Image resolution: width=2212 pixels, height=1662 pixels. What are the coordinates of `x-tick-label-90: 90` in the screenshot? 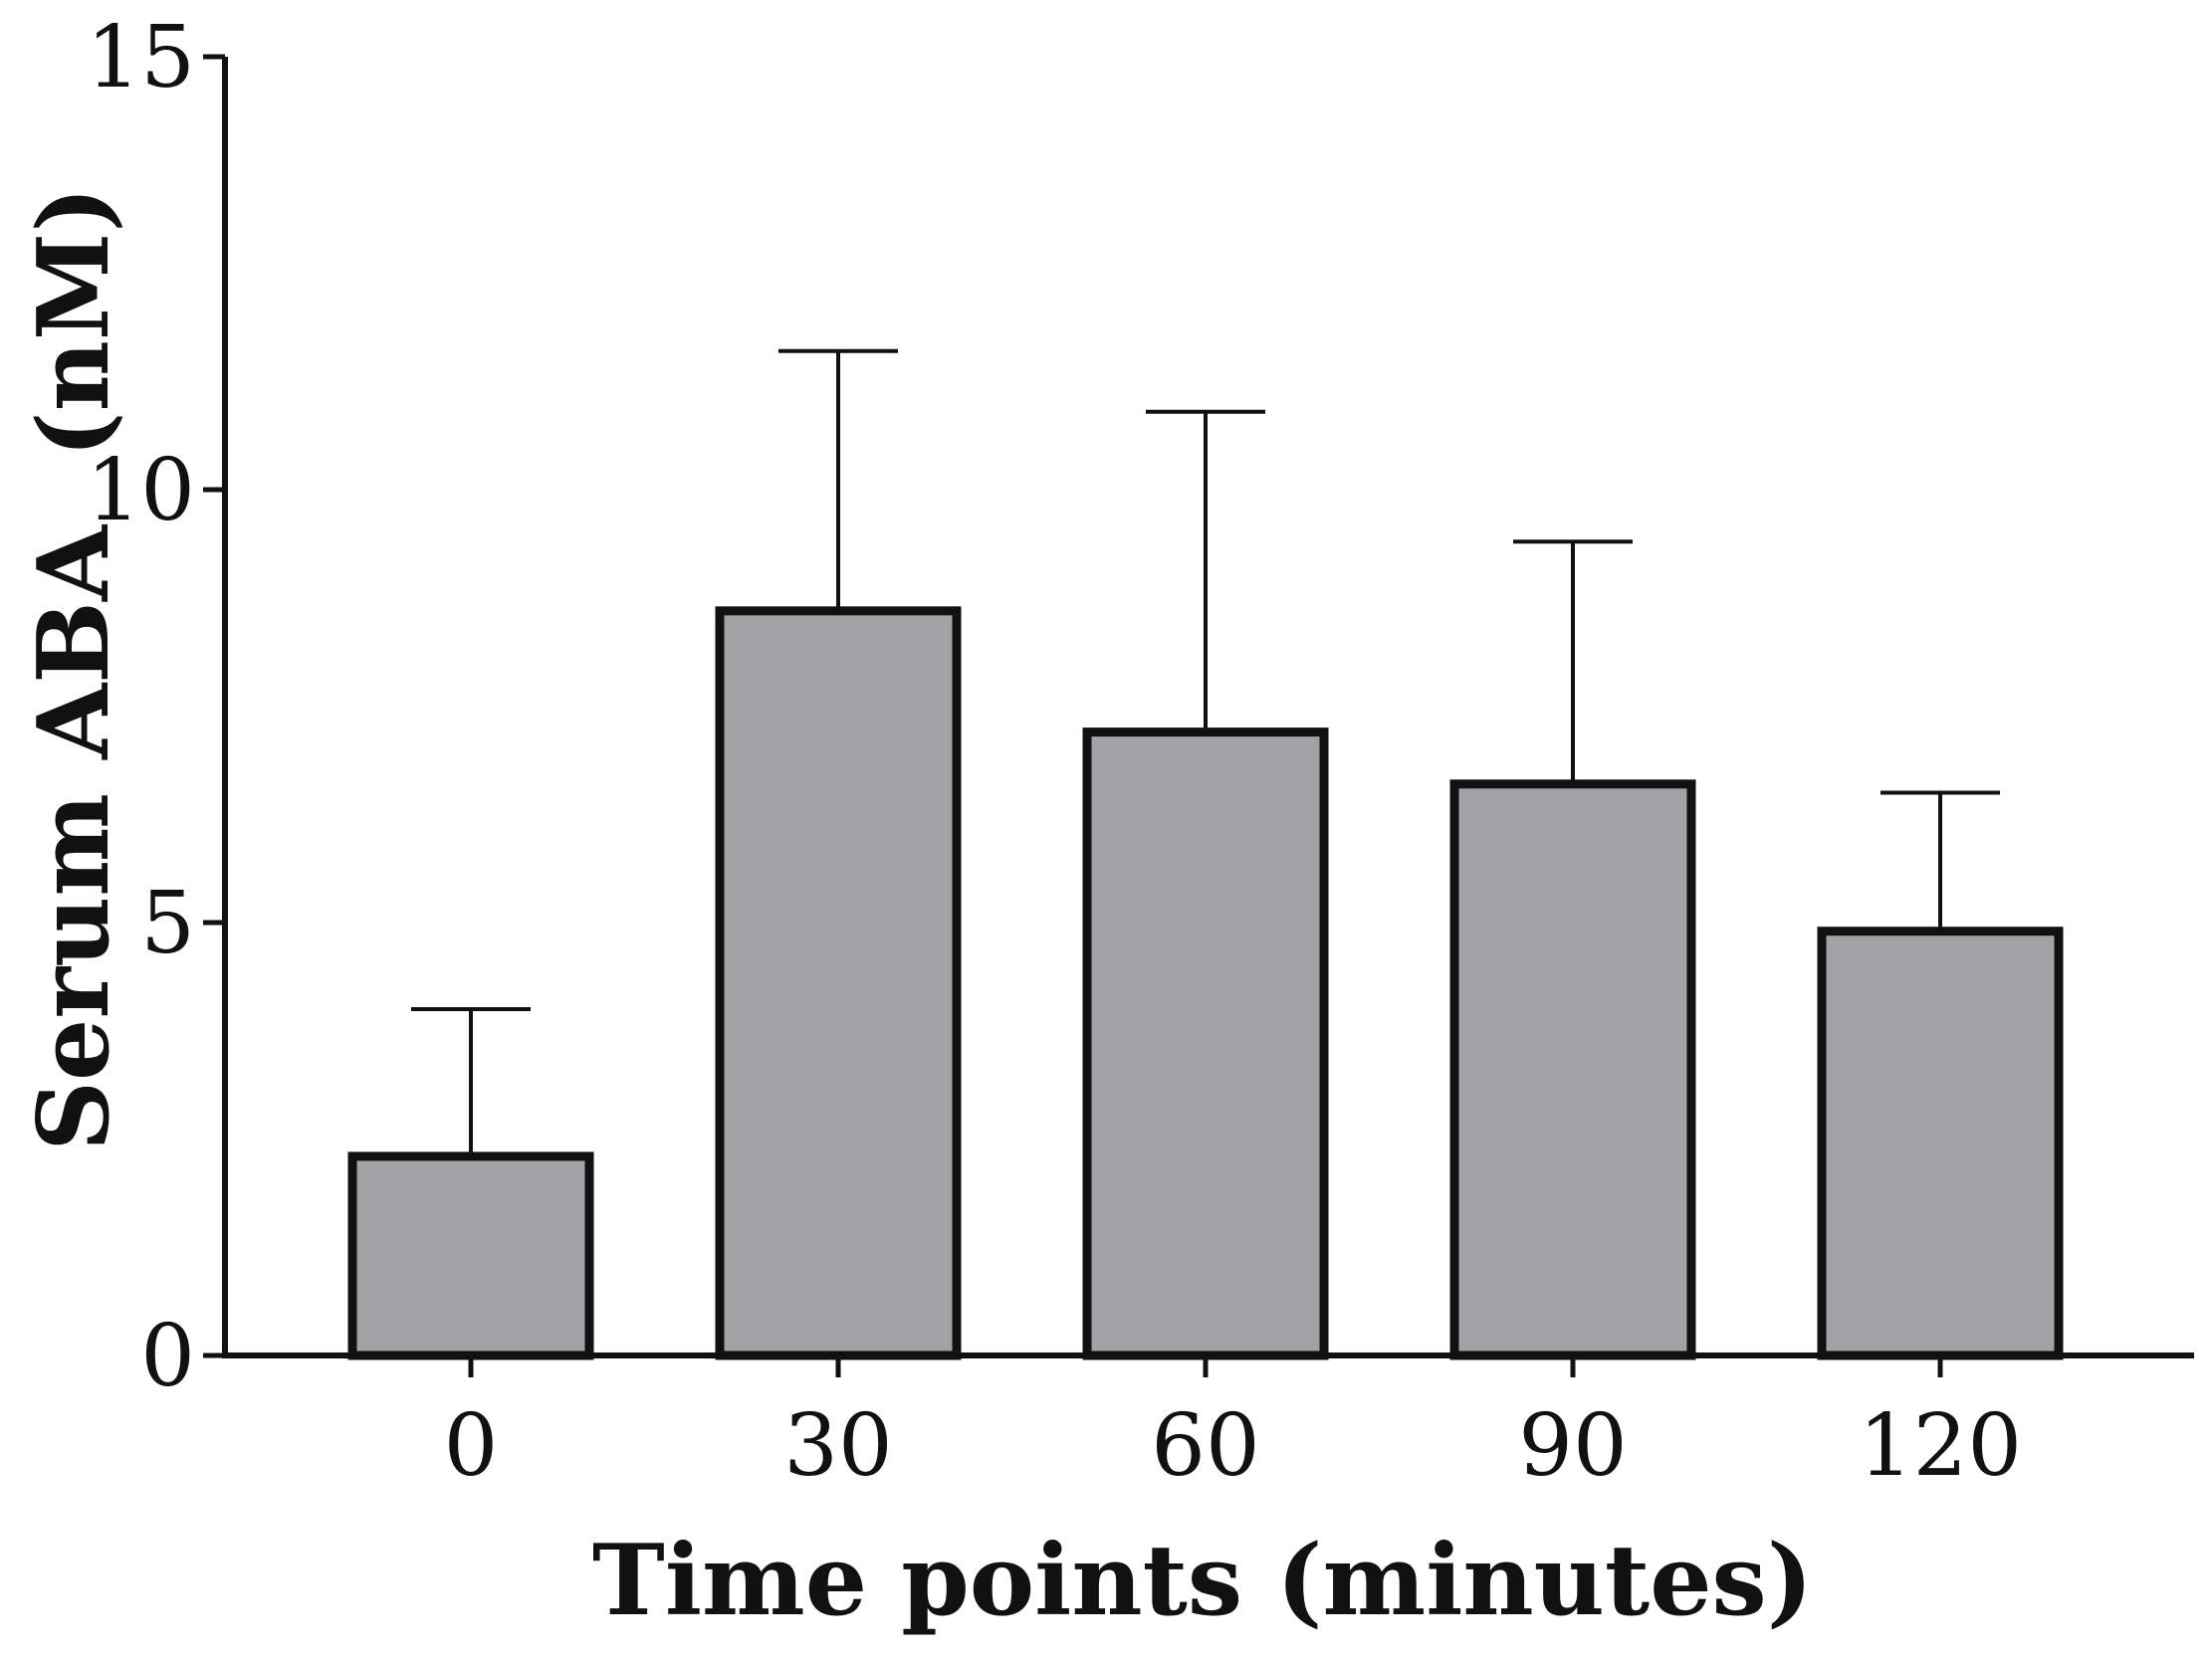 It's located at (1572, 1446).